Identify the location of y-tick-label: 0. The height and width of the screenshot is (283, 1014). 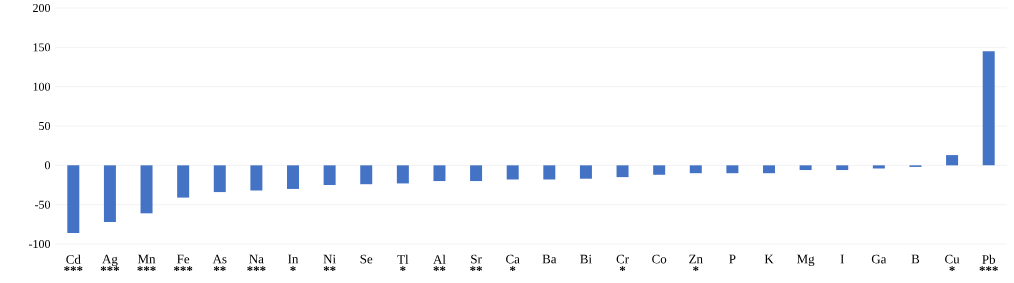
(47, 165).